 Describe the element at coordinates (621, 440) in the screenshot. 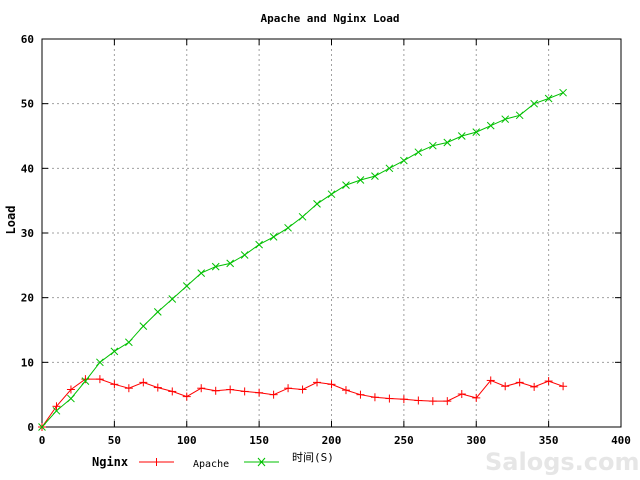

I see `x-tick-label: 400` at that location.